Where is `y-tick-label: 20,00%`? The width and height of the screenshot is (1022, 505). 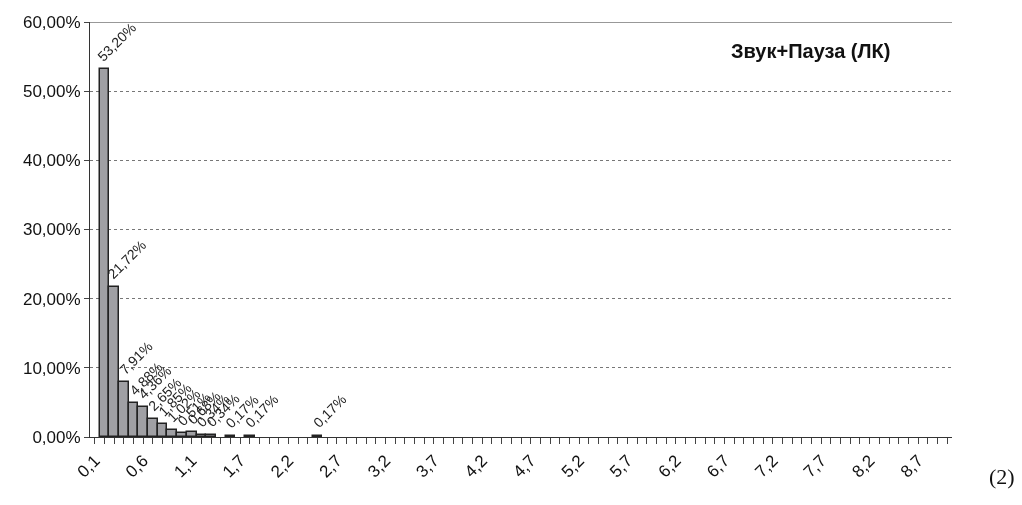 y-tick-label: 20,00% is located at coordinates (51, 299).